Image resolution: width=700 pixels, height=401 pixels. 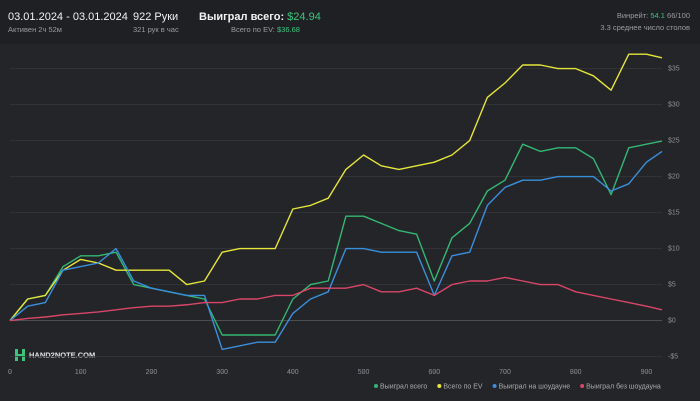 I want to click on won-label: Выиграл всего:, so click(x=241, y=17).